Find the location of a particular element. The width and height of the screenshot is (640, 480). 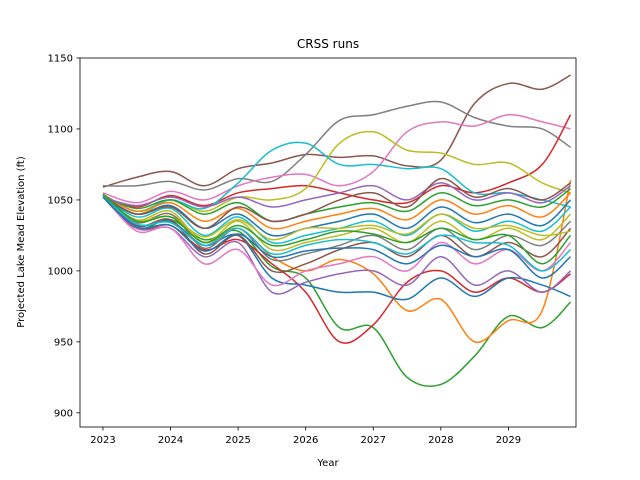

x-axis-label: Year is located at coordinates (327, 463).